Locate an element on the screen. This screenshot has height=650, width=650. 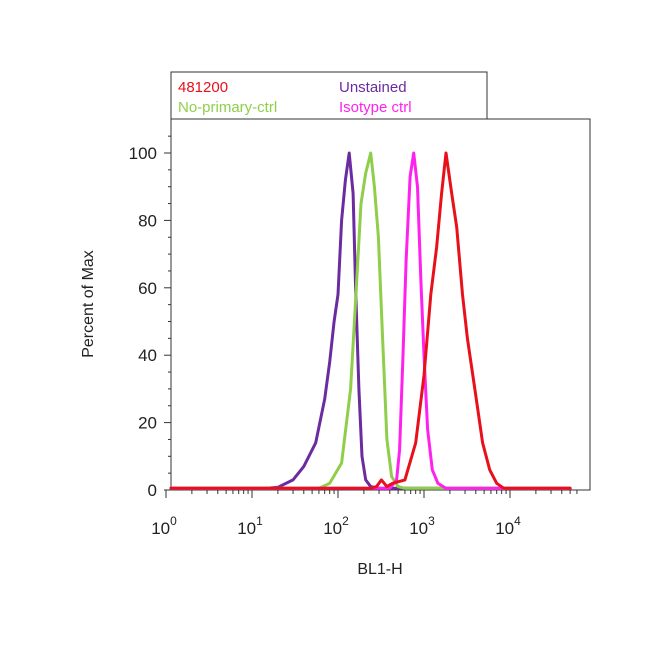
x-tick-label: 10² is located at coordinates (336, 526).